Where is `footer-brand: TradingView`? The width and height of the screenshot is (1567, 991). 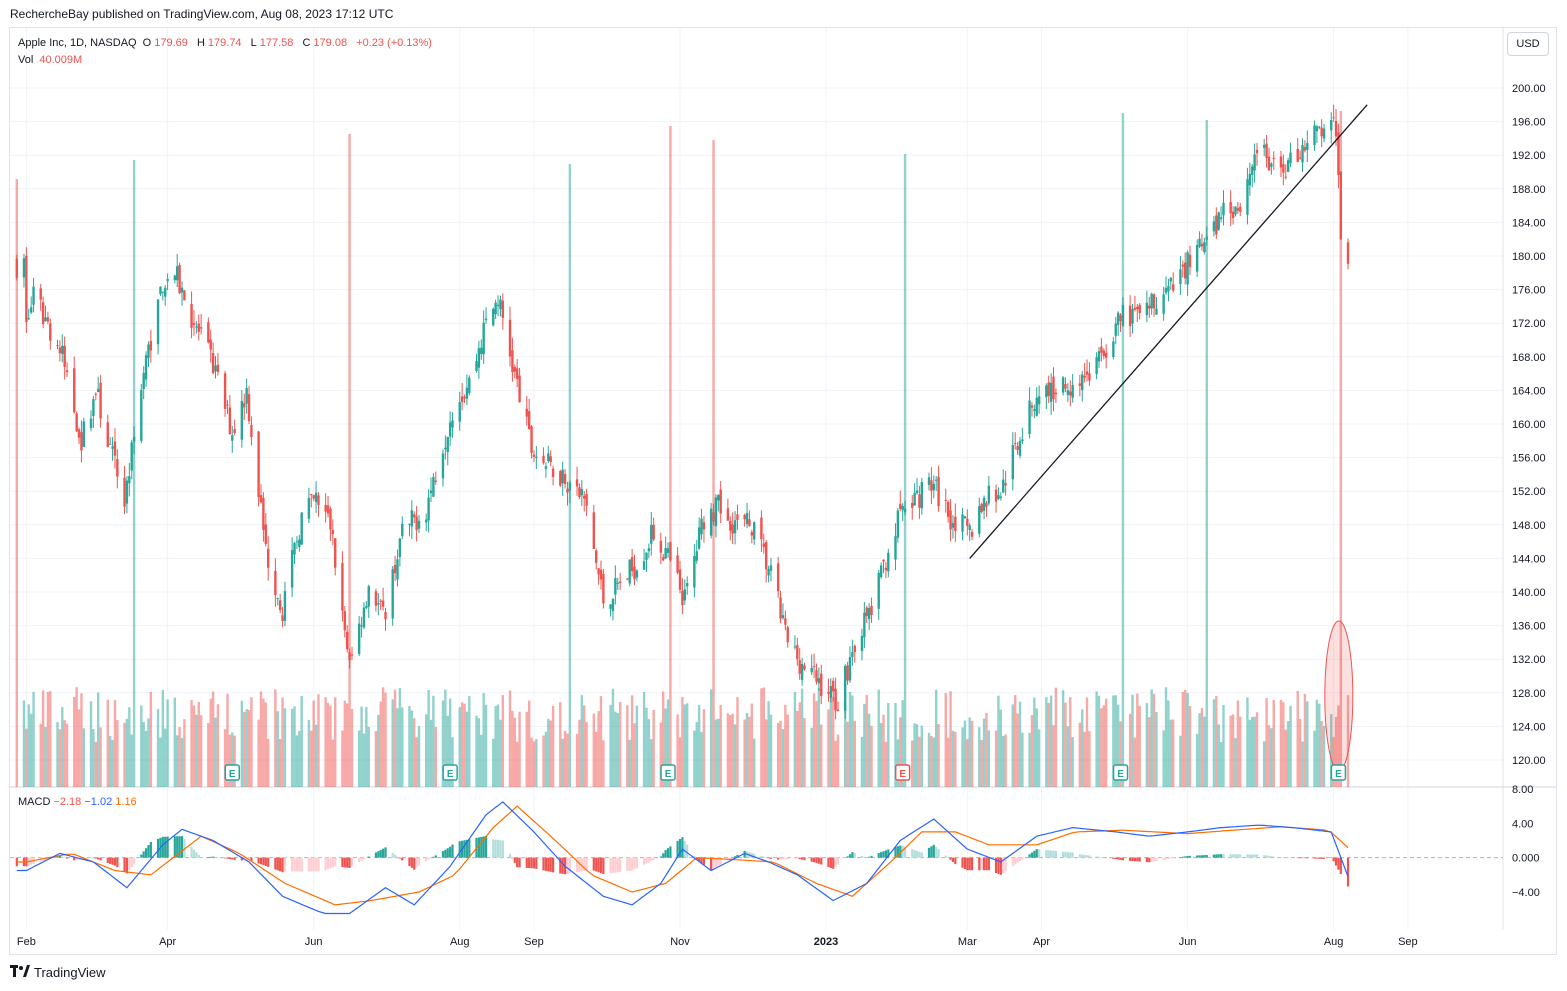
footer-brand: TradingView is located at coordinates (58, 972).